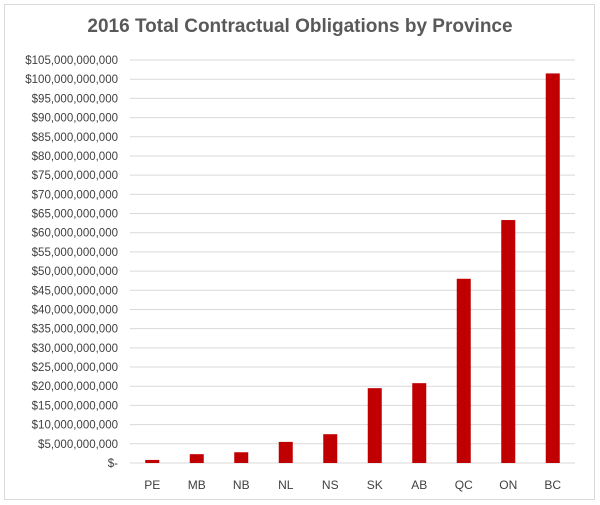 This screenshot has width=600, height=505. Describe the element at coordinates (75, 291) in the screenshot. I see `y-tick-label: $45,000,000,000` at that location.